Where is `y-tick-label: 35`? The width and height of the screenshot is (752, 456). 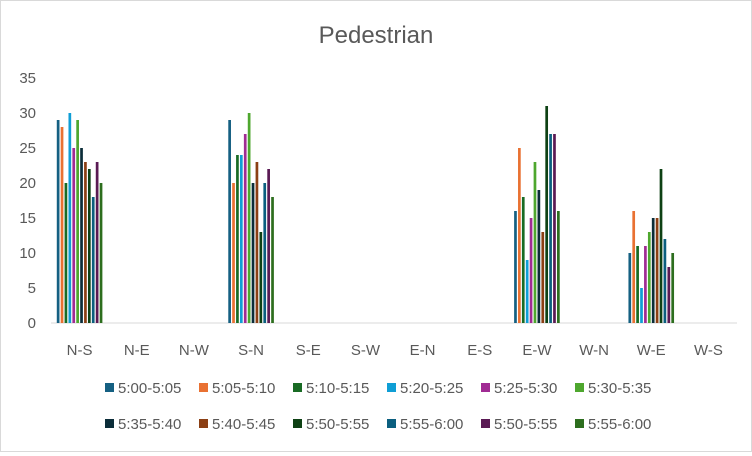
y-tick-label: 35 is located at coordinates (27, 78).